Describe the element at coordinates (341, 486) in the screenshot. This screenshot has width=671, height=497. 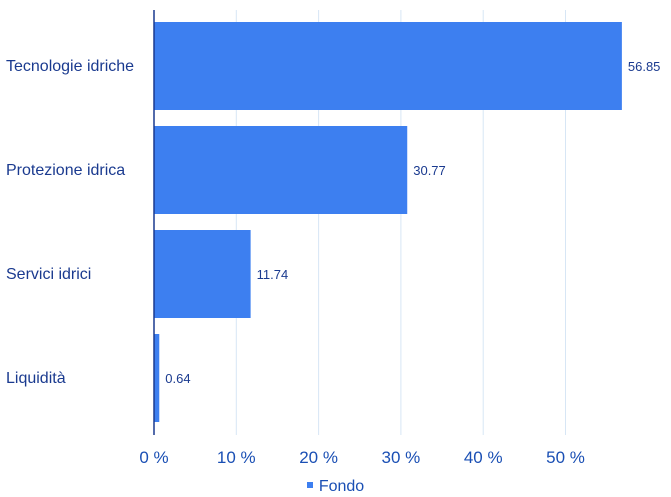
I see `legend-label: Fondo` at that location.